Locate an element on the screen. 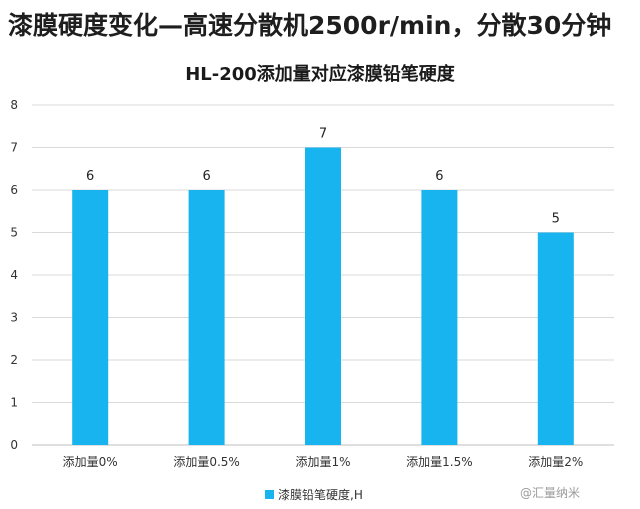  data-label: 5 is located at coordinates (556, 219).